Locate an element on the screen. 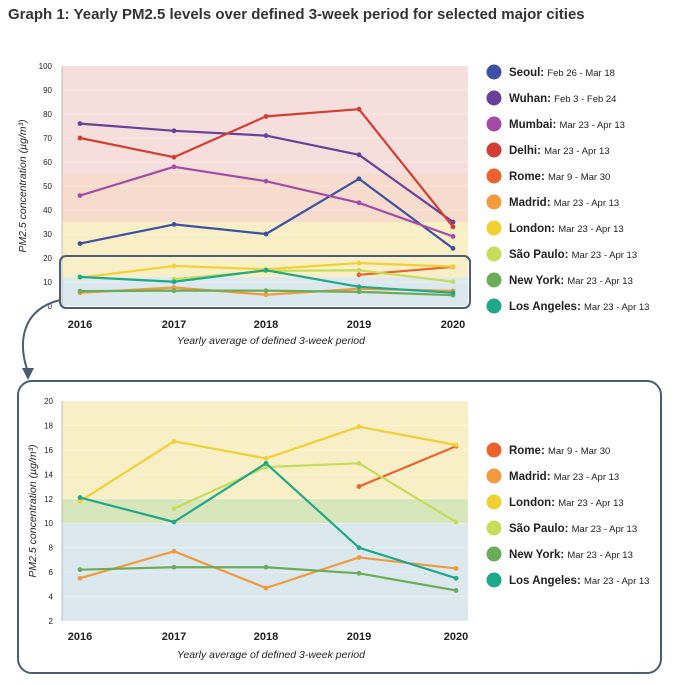  y-tick-label: 20 is located at coordinates (48, 401).